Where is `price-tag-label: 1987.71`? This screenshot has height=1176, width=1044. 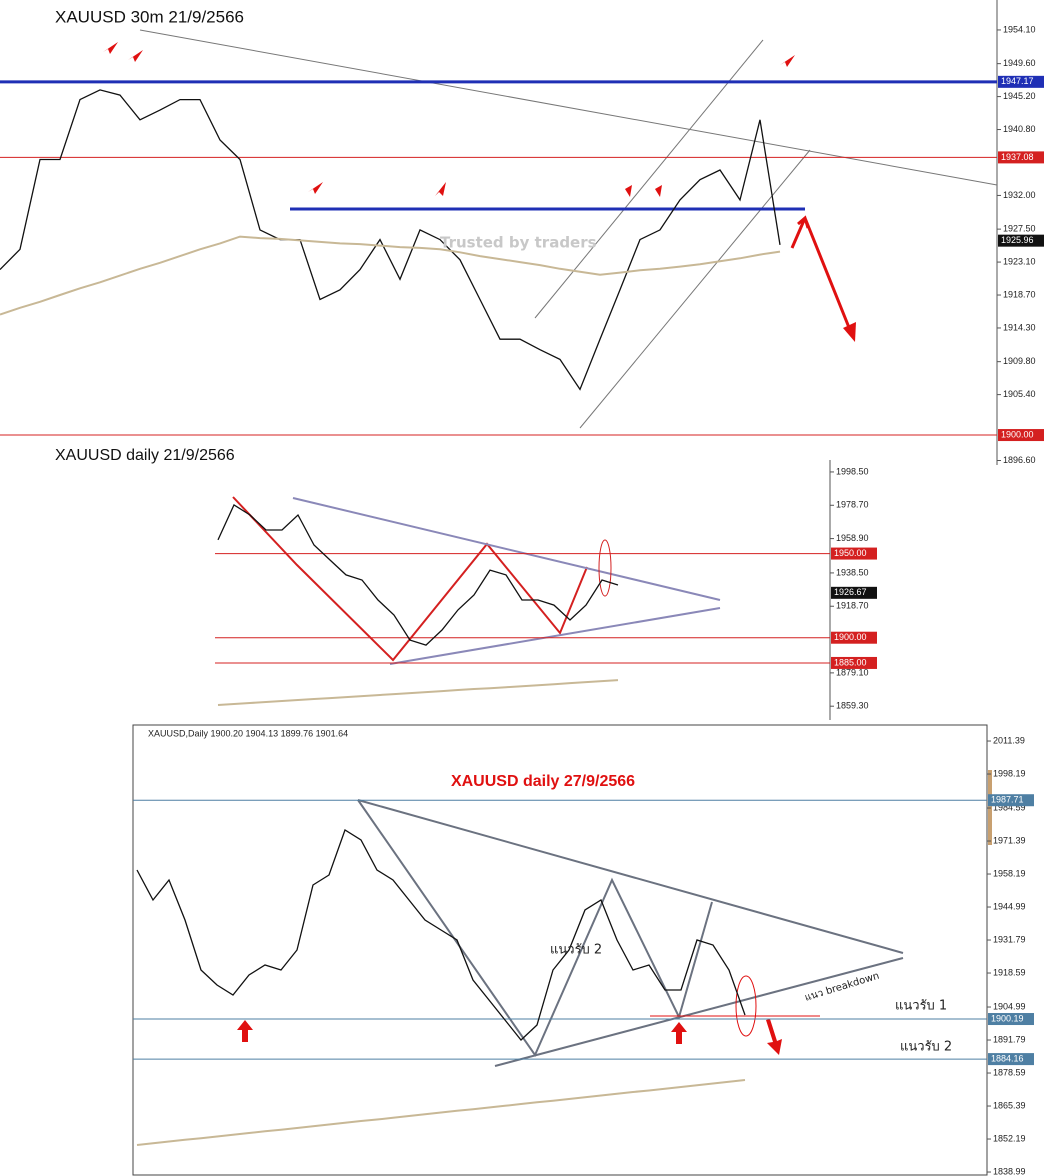
price-tag-label: 1987.71 is located at coordinates (1007, 800).